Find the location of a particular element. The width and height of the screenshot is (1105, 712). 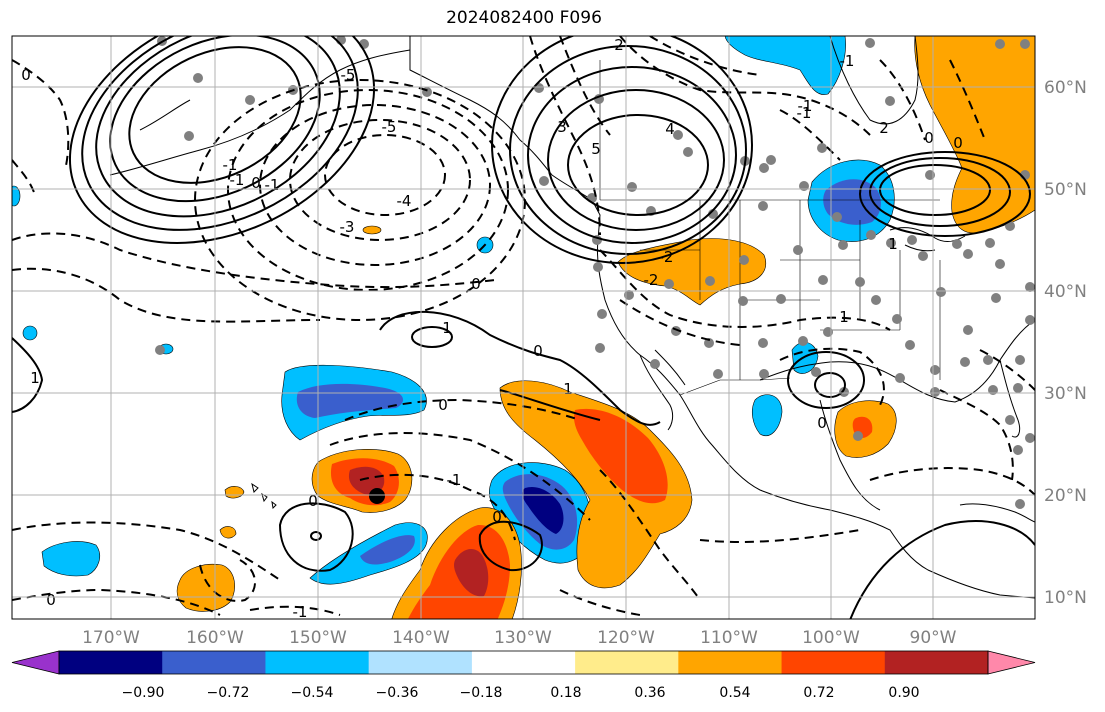

longitude-label: 150°W is located at coordinates (318, 638).